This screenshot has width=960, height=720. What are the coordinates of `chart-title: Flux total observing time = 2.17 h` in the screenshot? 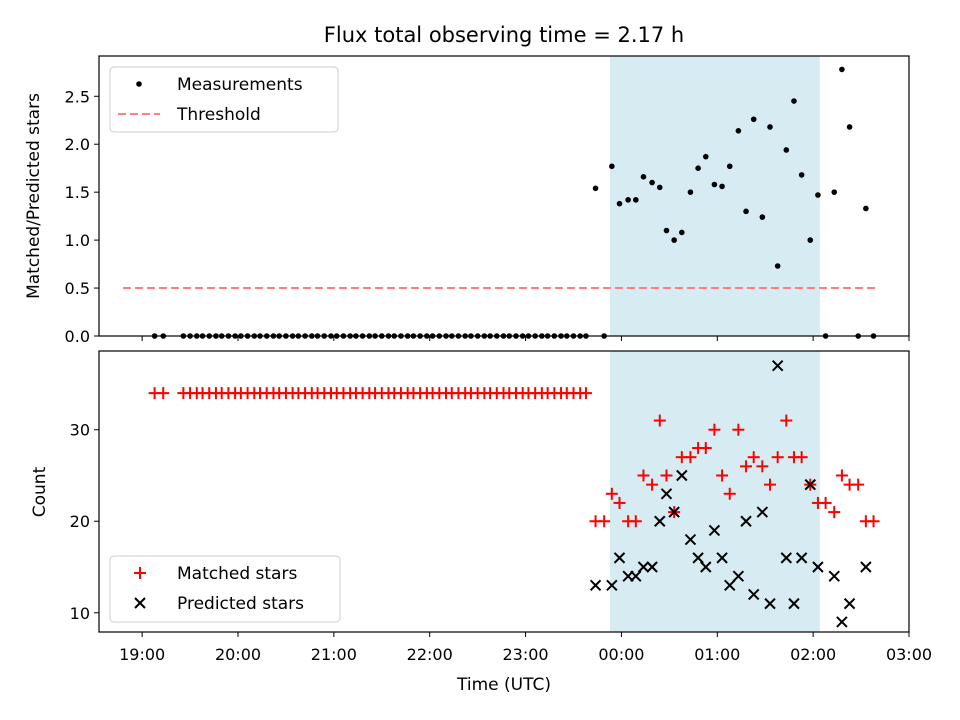 It's located at (504, 35).